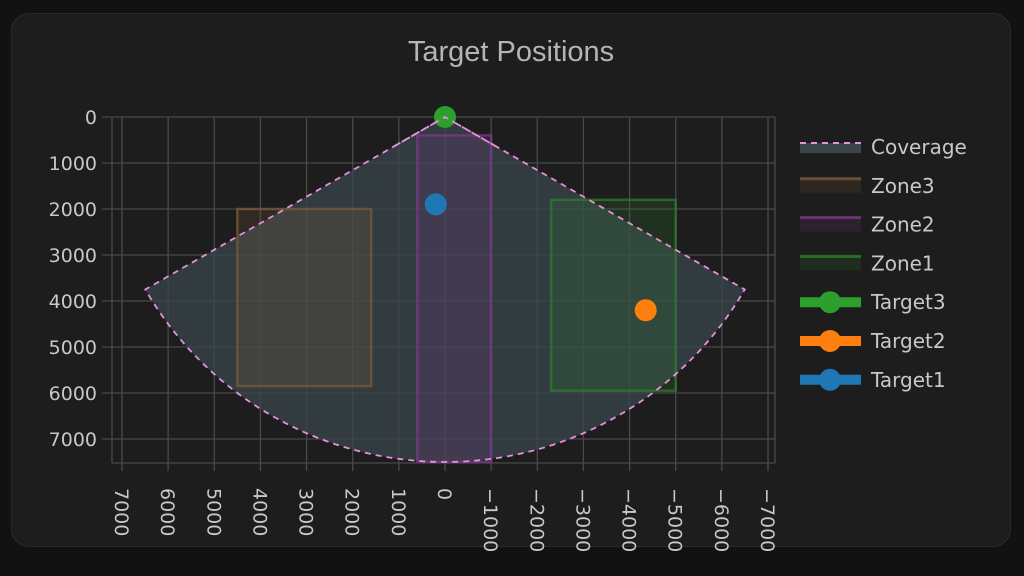 Image resolution: width=1024 pixels, height=576 pixels. I want to click on legend-label: Zone2, so click(903, 225).